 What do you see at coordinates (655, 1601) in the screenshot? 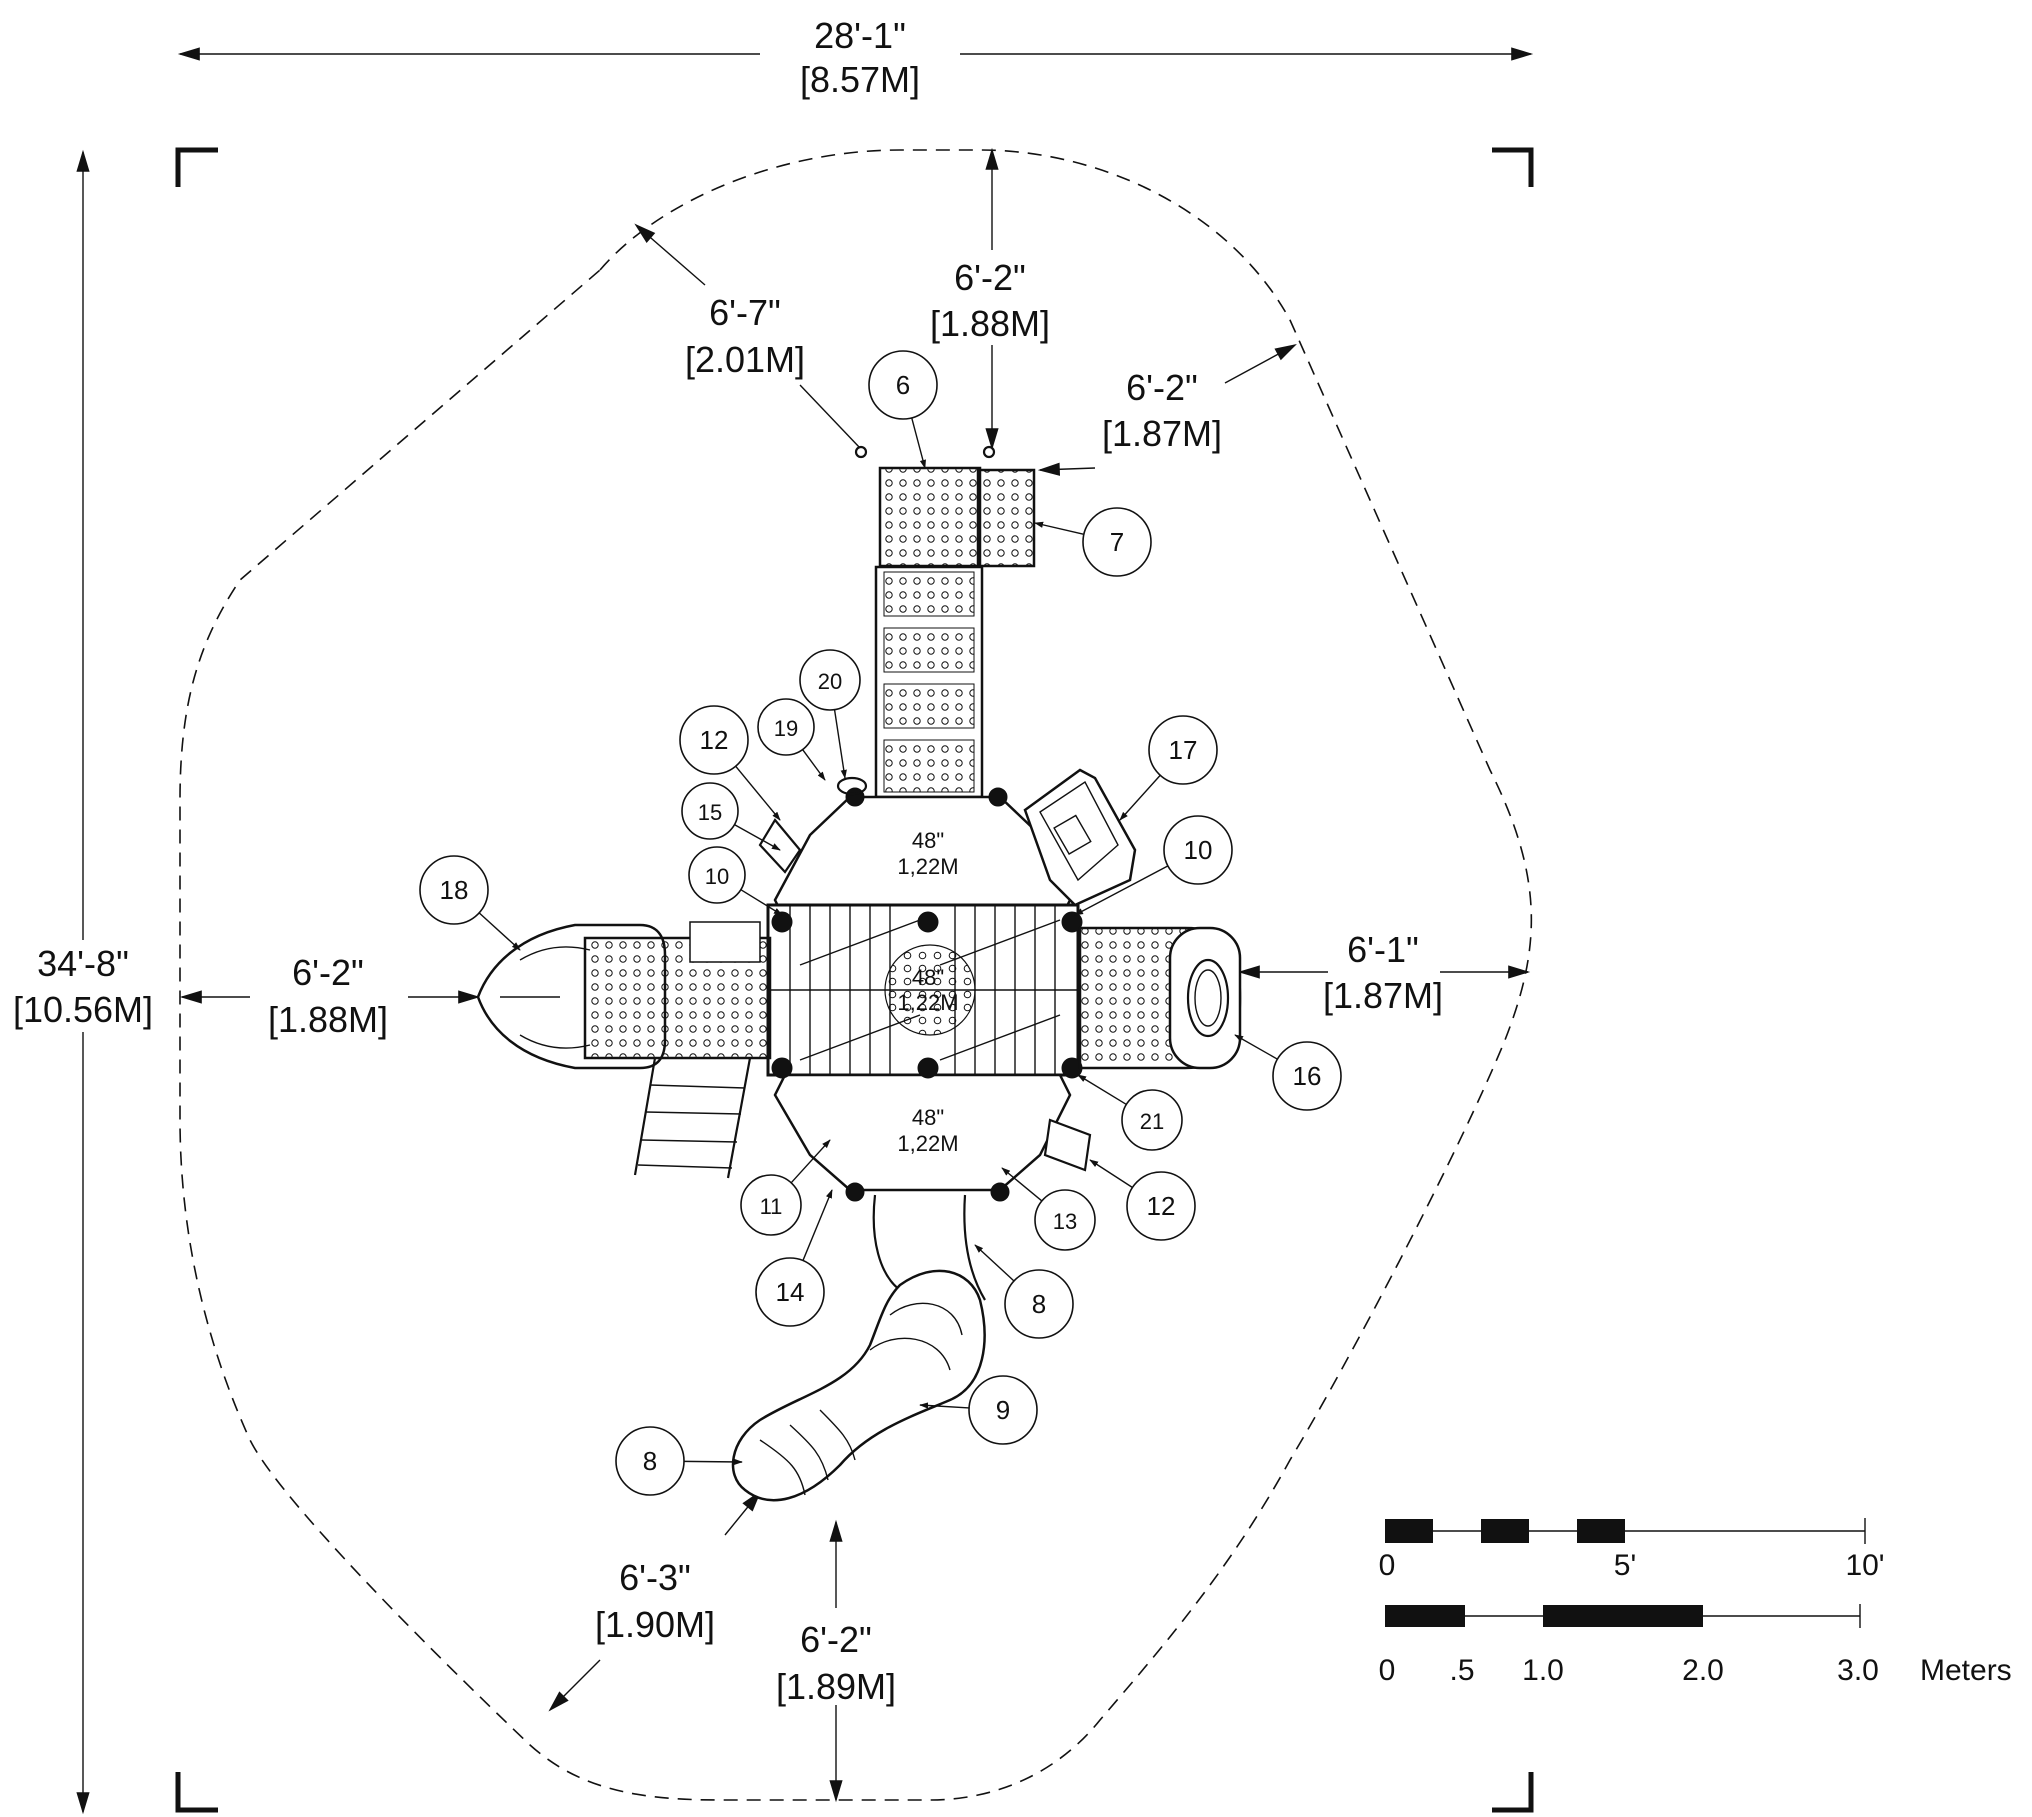
I see `clearance-bottom-left: 6'-3" [1.90M]` at bounding box center [655, 1601].